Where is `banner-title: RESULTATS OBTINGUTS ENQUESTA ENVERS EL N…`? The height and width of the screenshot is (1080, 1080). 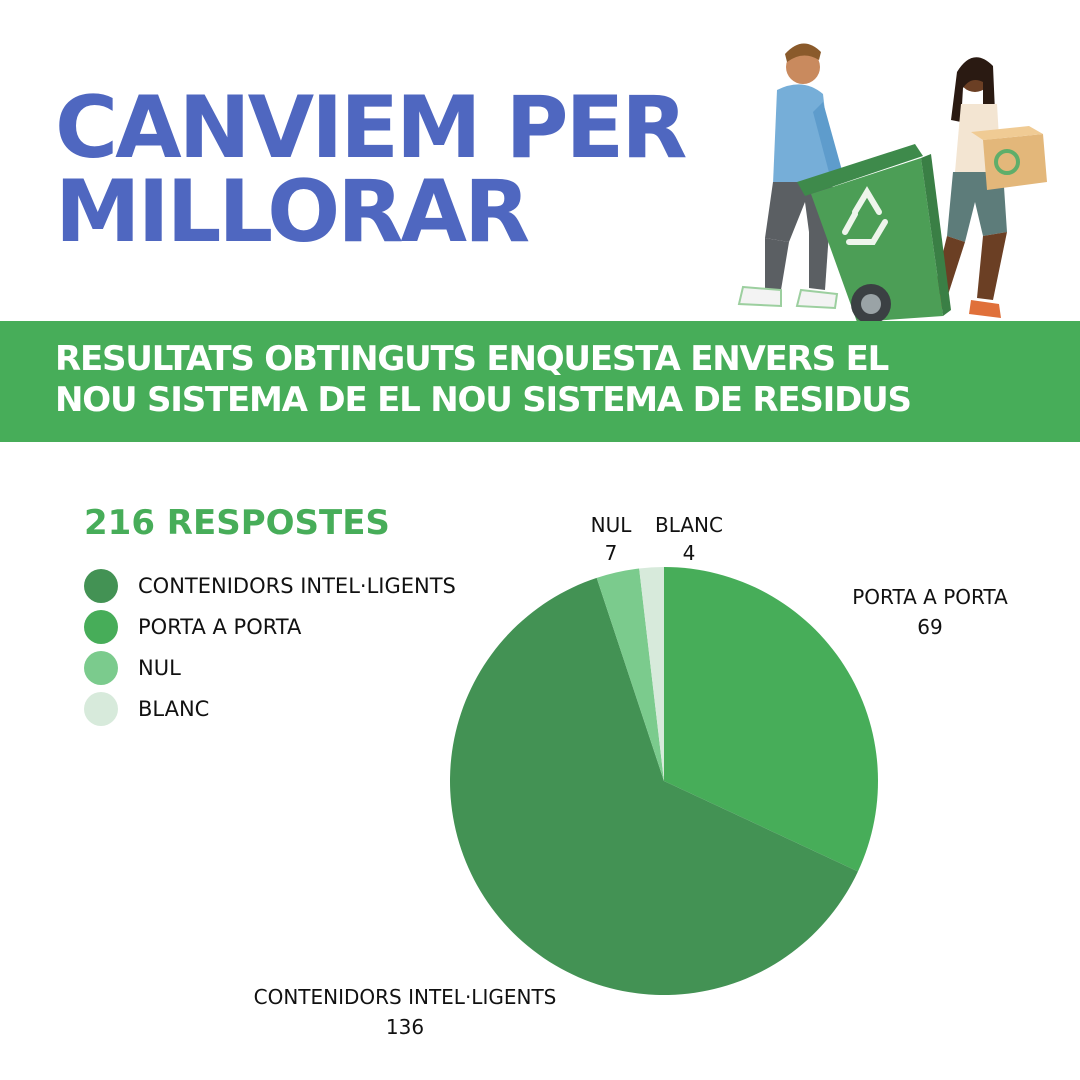
banner-title: RESULTATS OBTINGUTS ENQUESTA ENVERS EL N… is located at coordinates (483, 379).